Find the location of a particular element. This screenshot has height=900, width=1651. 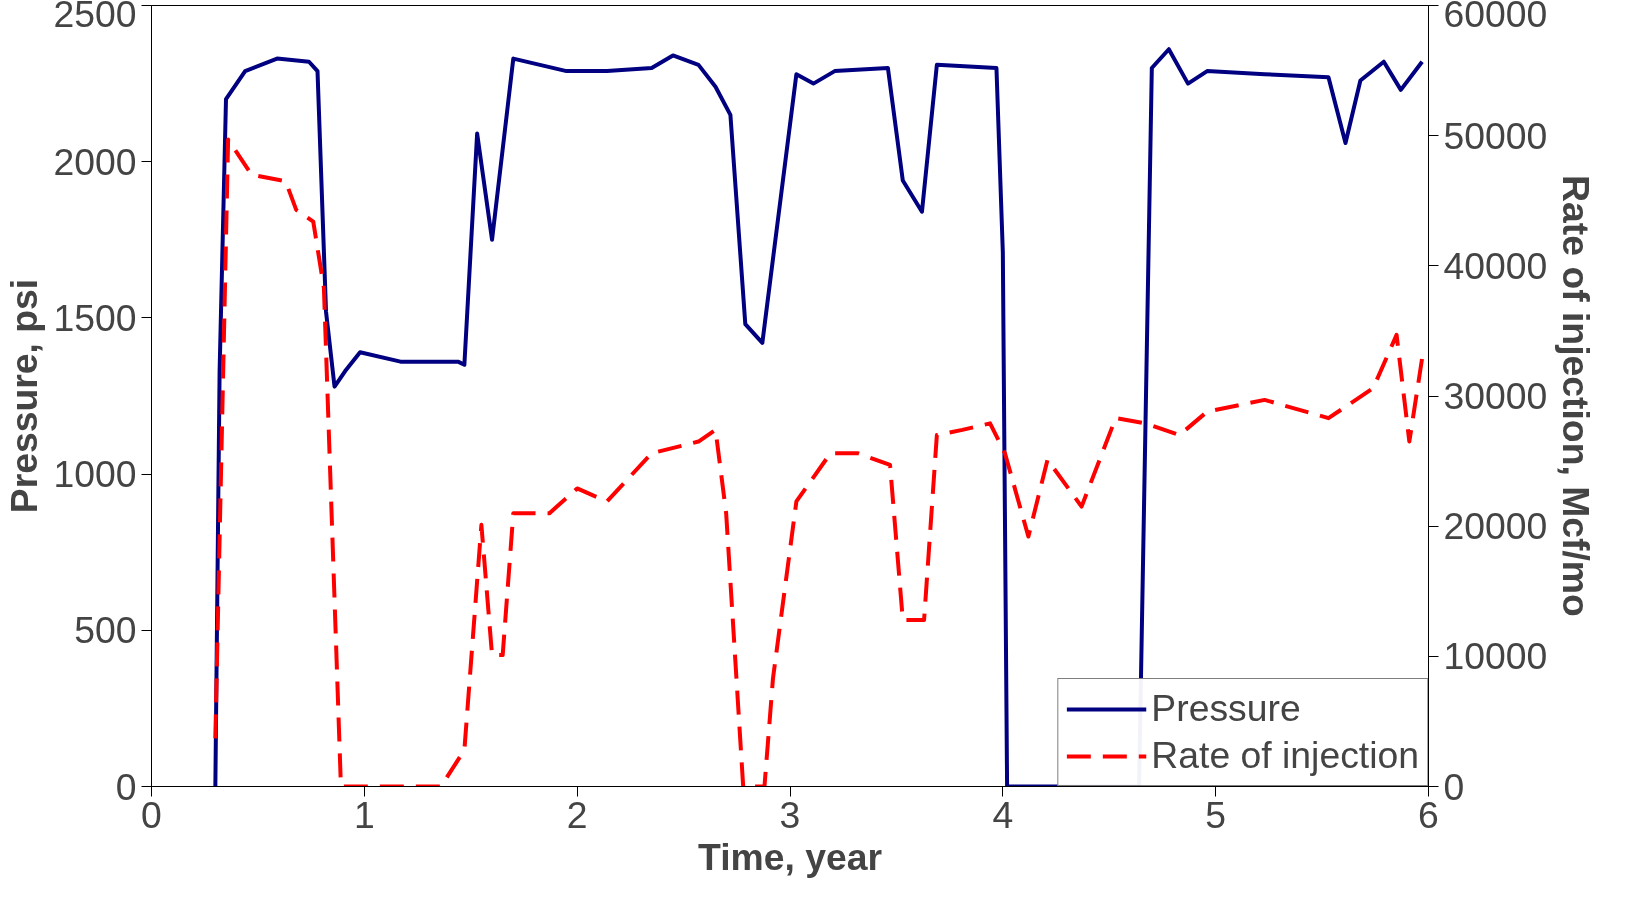

y-tick-label: 0 is located at coordinates (126, 786).